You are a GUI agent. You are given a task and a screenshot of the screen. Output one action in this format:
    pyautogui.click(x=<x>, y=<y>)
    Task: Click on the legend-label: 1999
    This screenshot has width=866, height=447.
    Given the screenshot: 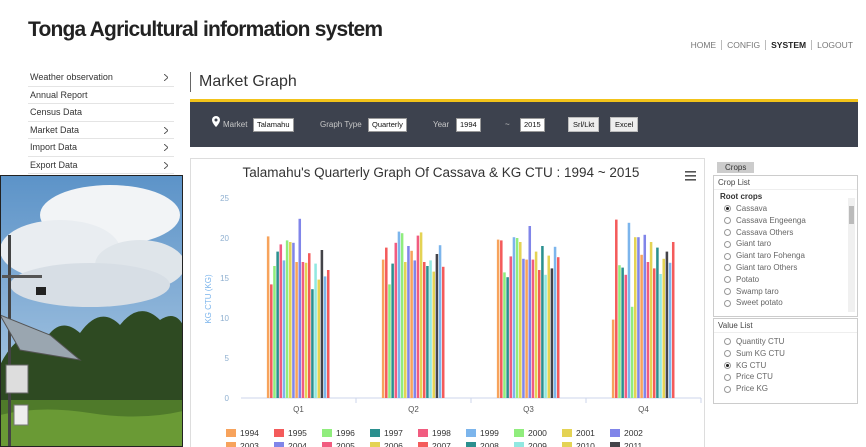 What is the action you would take?
    pyautogui.click(x=489, y=433)
    